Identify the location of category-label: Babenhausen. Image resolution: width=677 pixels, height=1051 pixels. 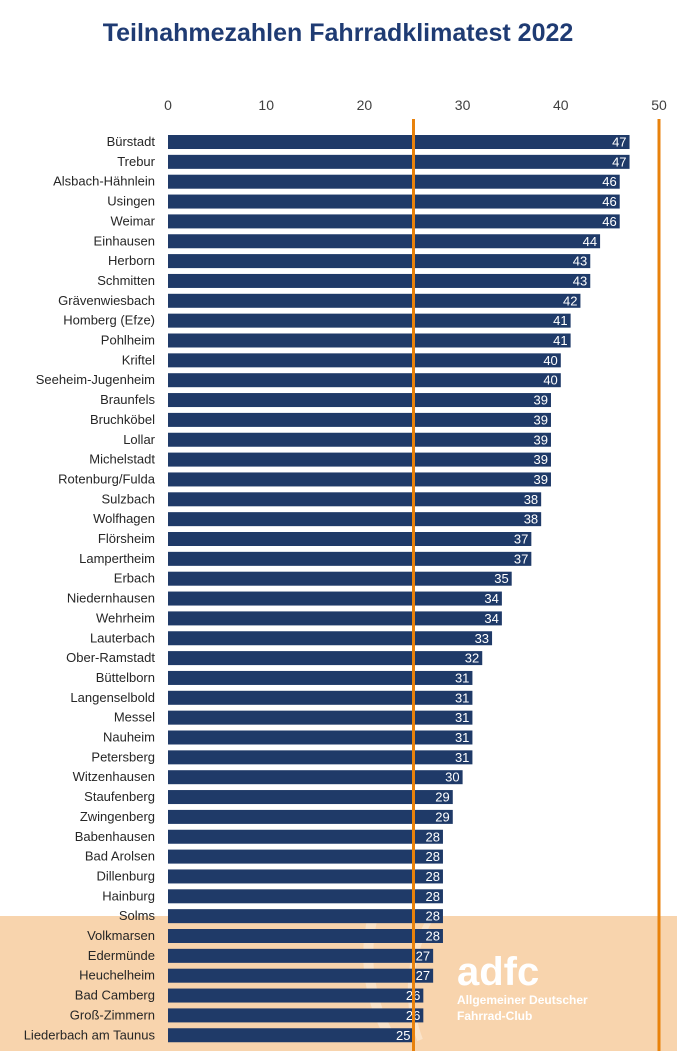
(115, 836).